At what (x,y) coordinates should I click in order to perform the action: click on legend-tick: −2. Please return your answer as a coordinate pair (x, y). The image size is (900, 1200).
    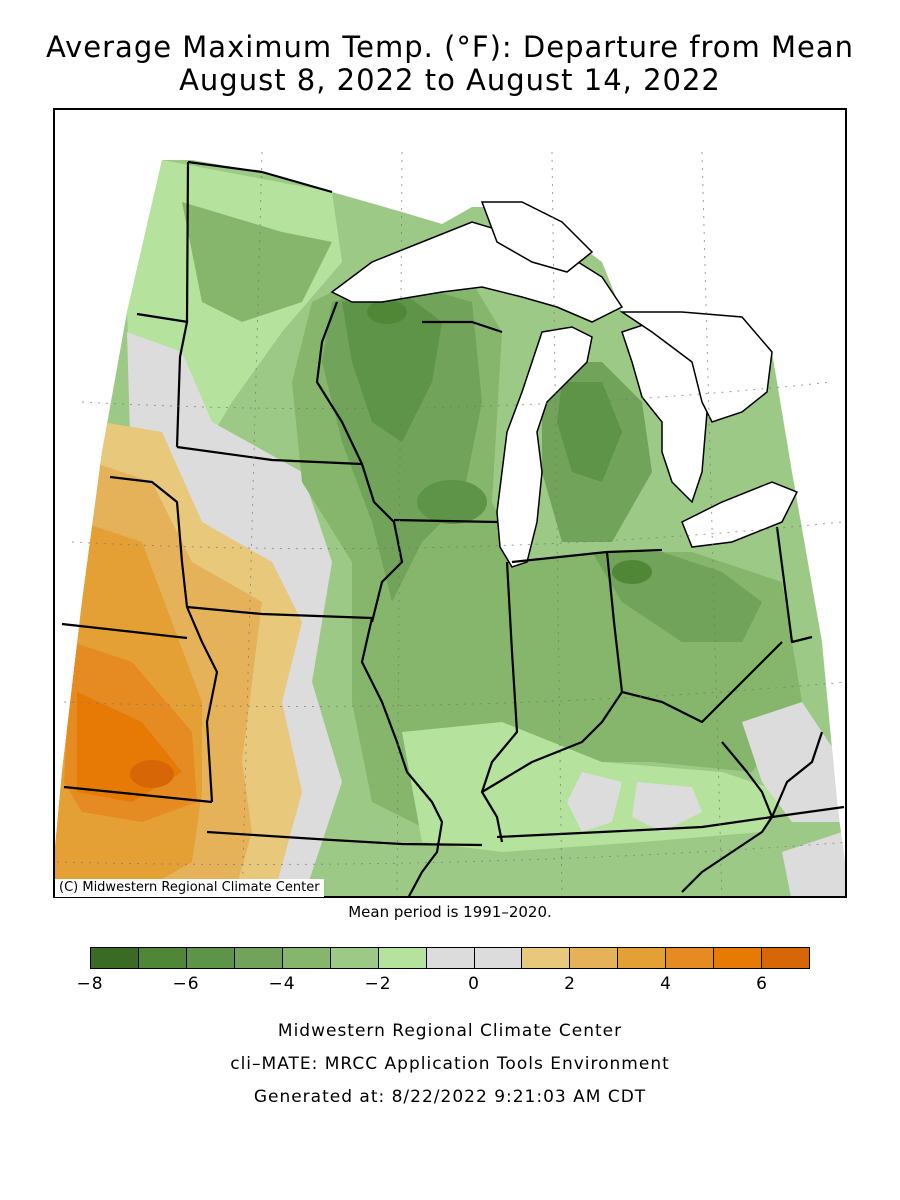
    Looking at the image, I should click on (378, 984).